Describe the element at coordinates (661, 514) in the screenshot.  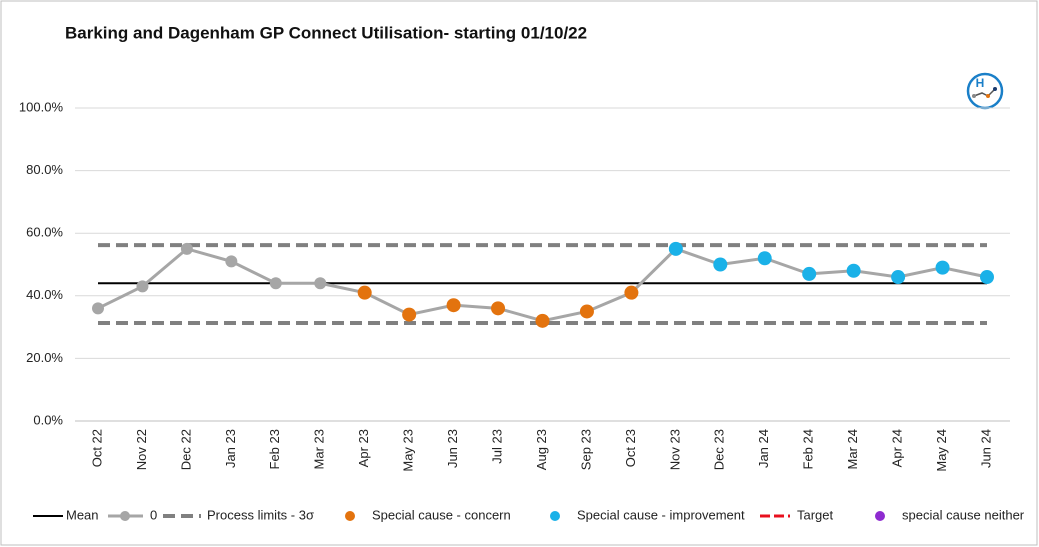
I see `legend-label: Special cause - improvement` at that location.